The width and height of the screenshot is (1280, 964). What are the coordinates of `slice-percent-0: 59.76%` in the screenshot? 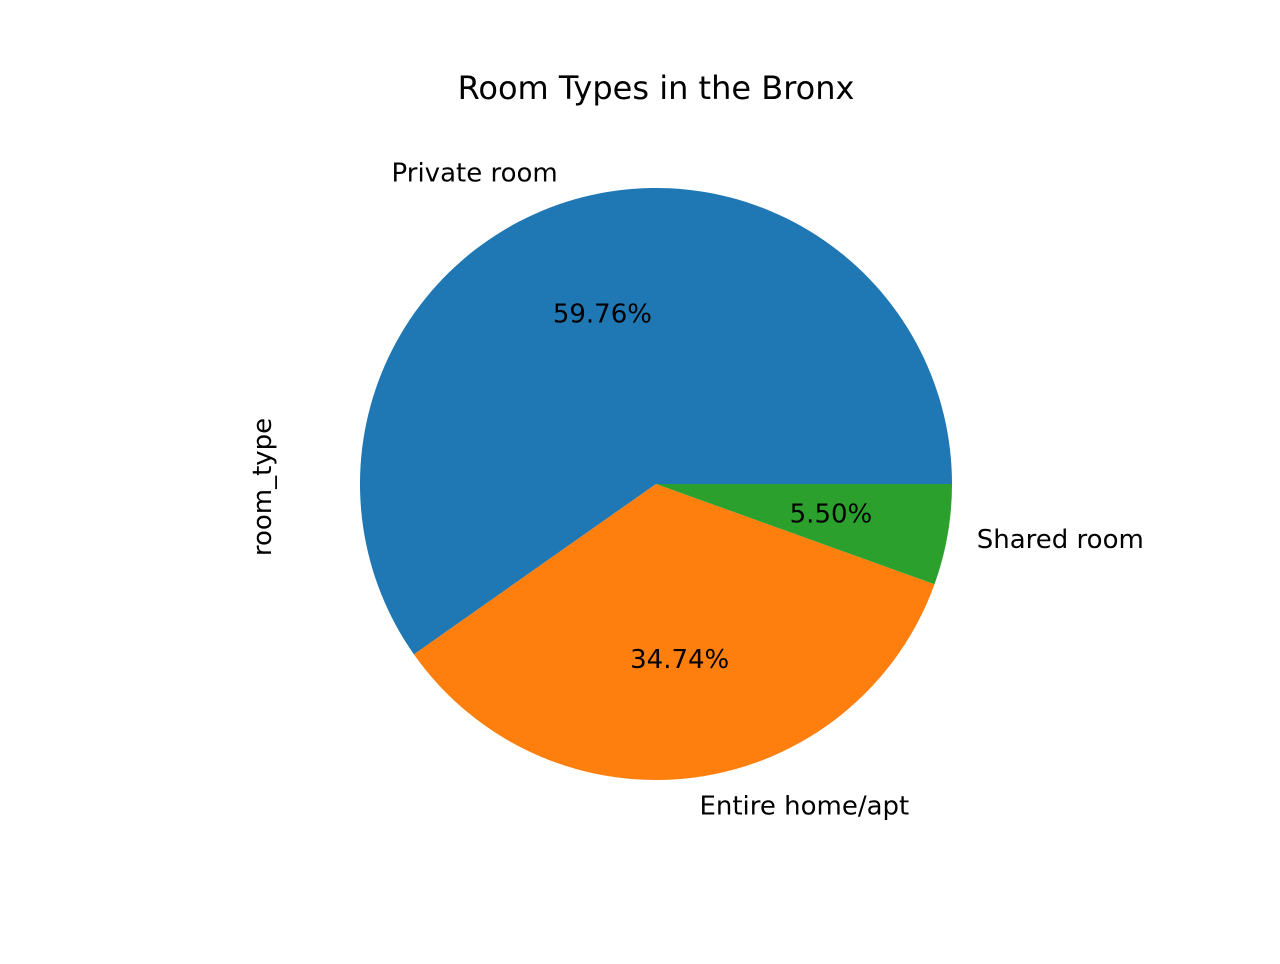 It's located at (602, 315).